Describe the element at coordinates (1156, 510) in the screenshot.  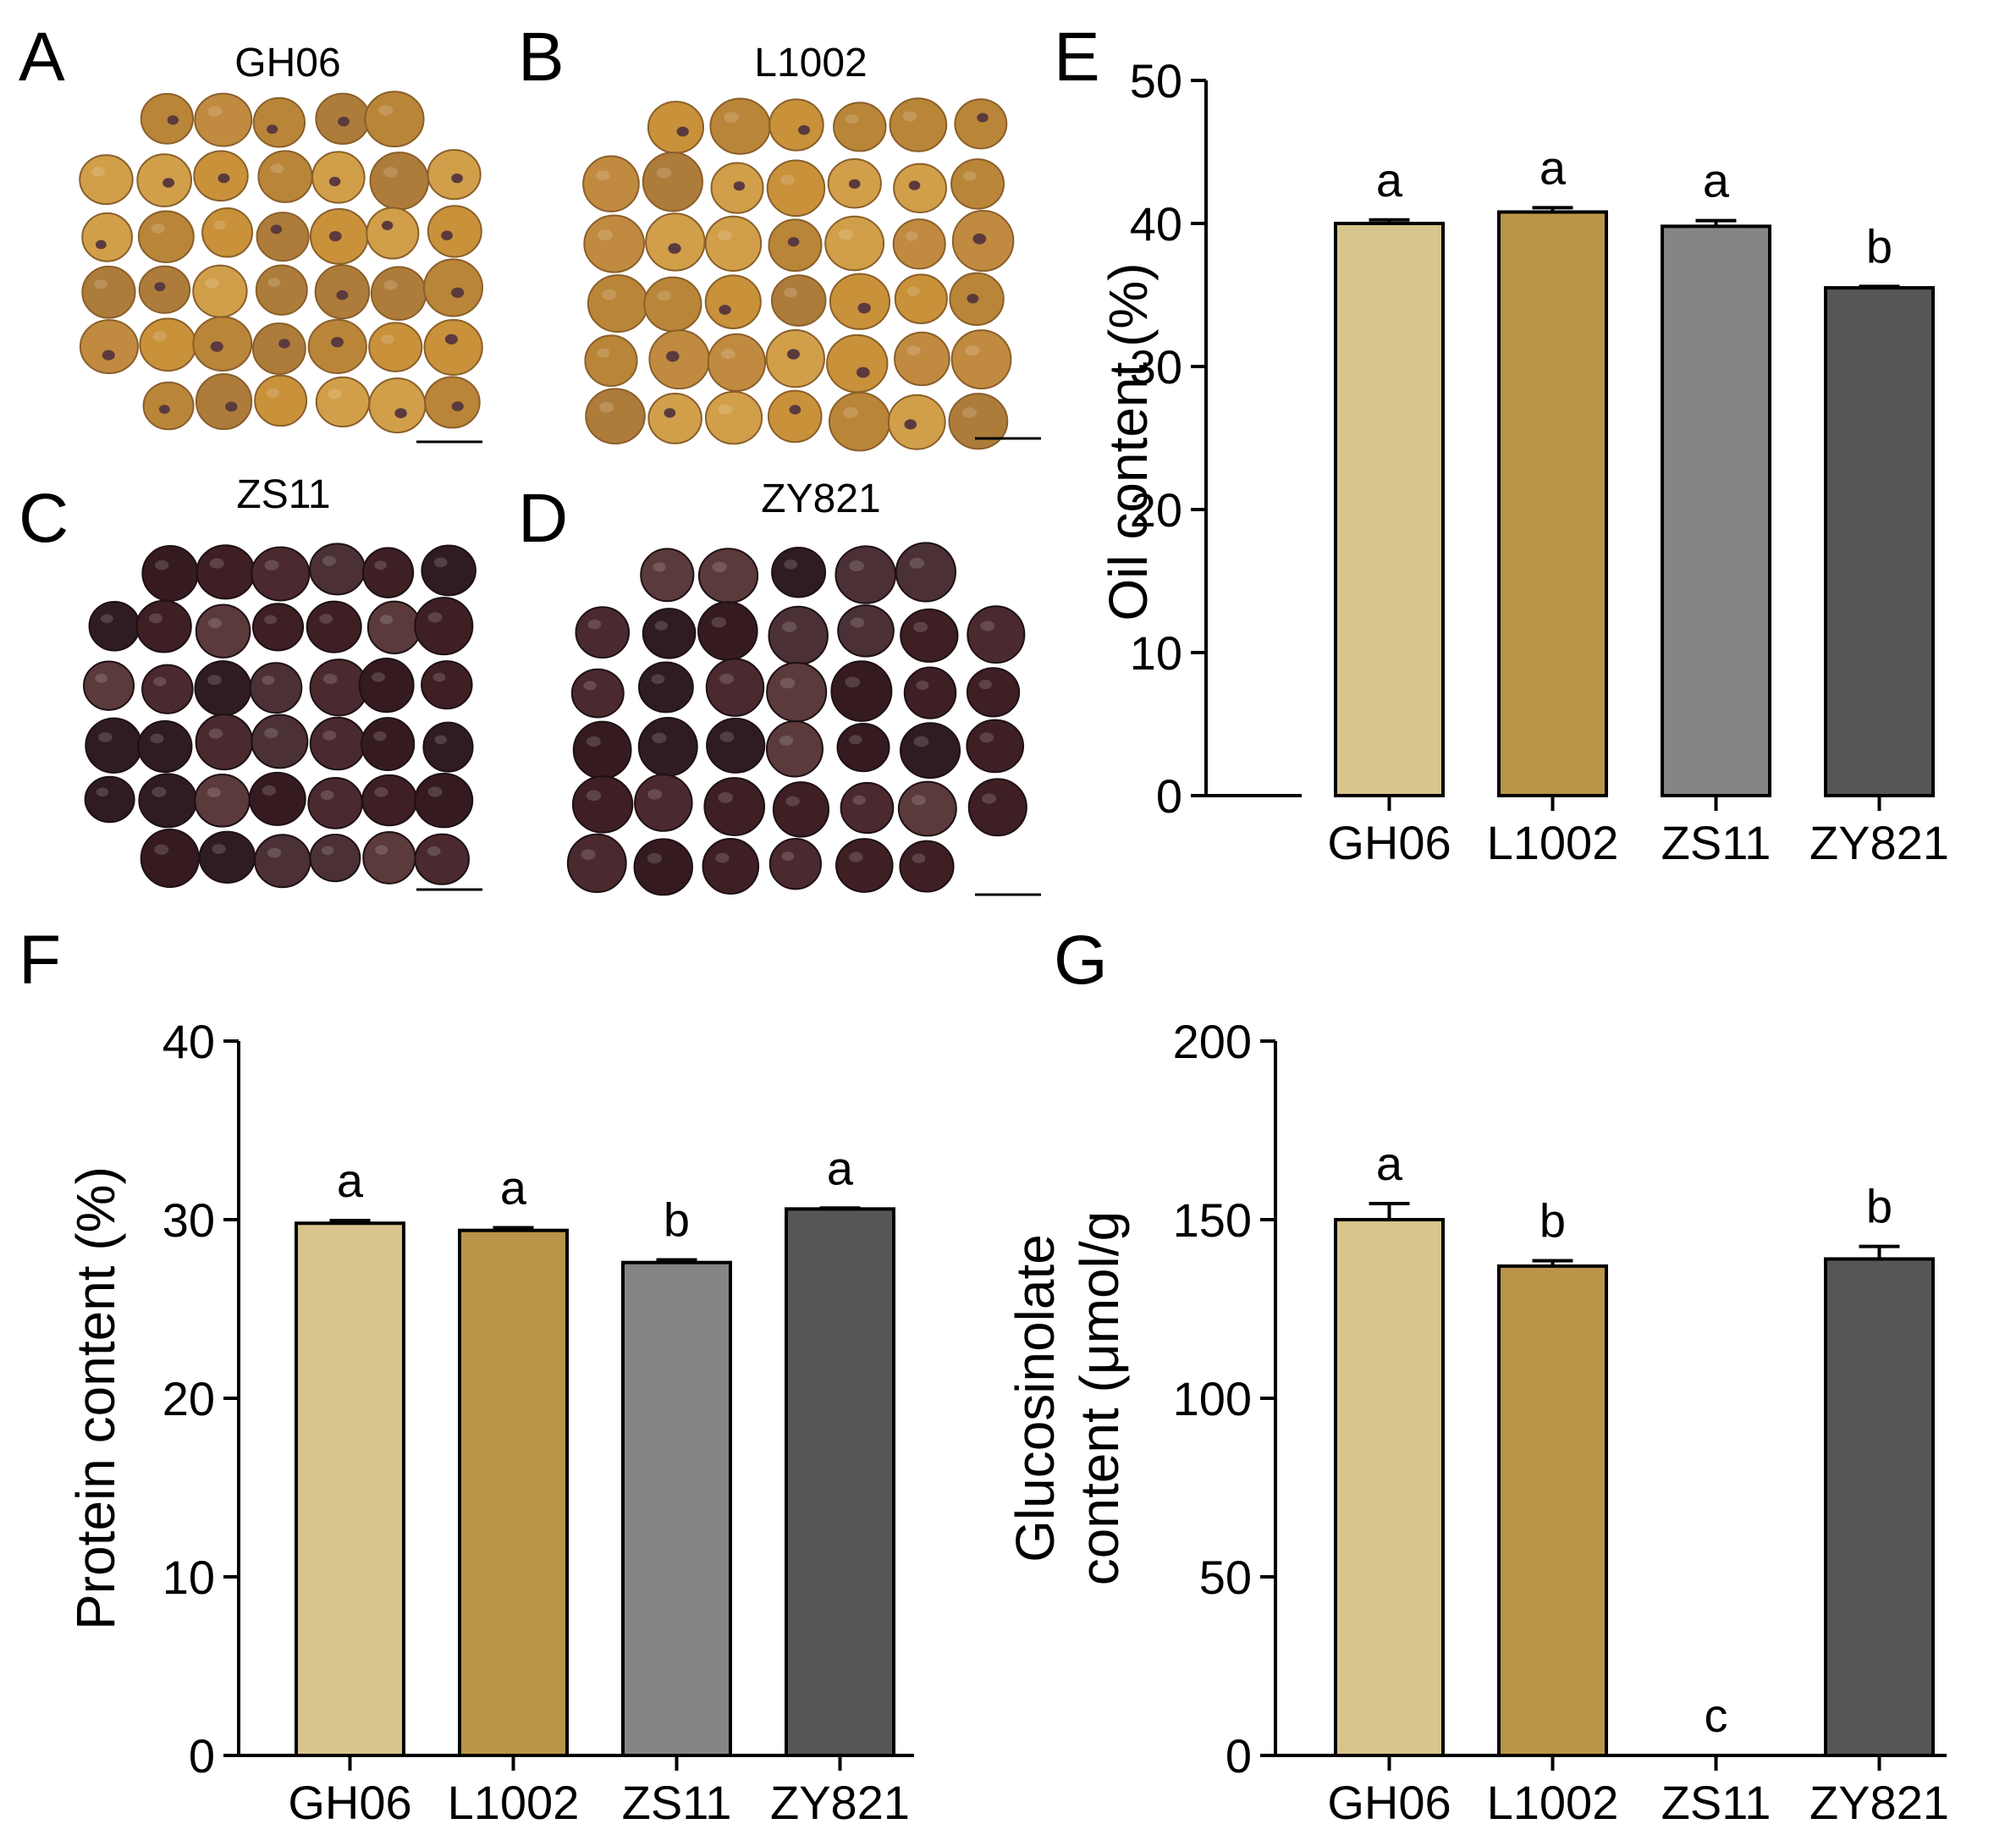
I see `y-tick-label: 20` at that location.